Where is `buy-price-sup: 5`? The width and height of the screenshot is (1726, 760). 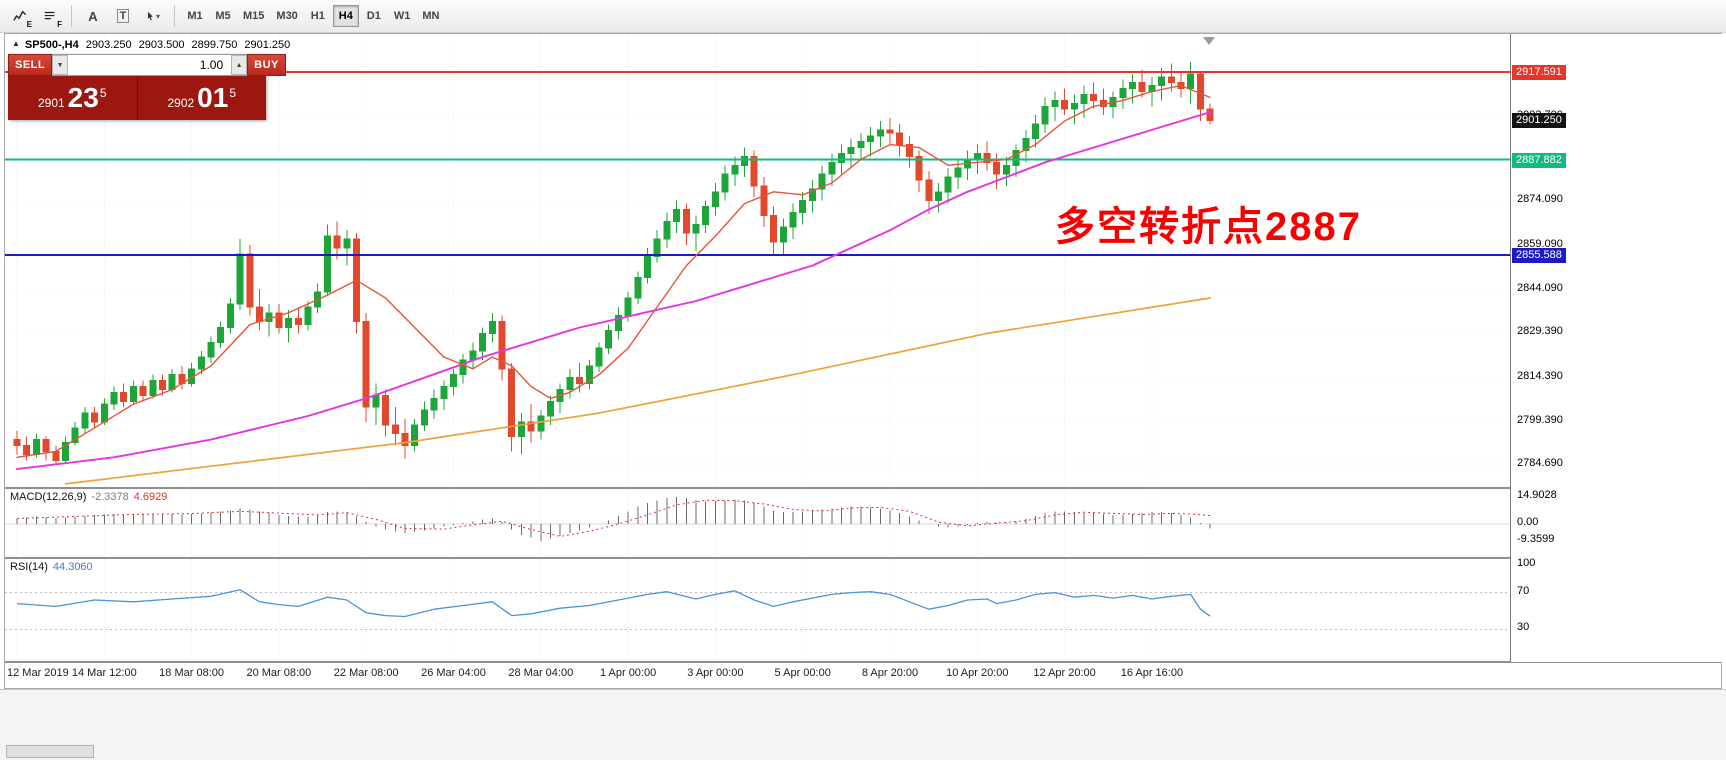
buy-price-sup: 5 is located at coordinates (233, 93).